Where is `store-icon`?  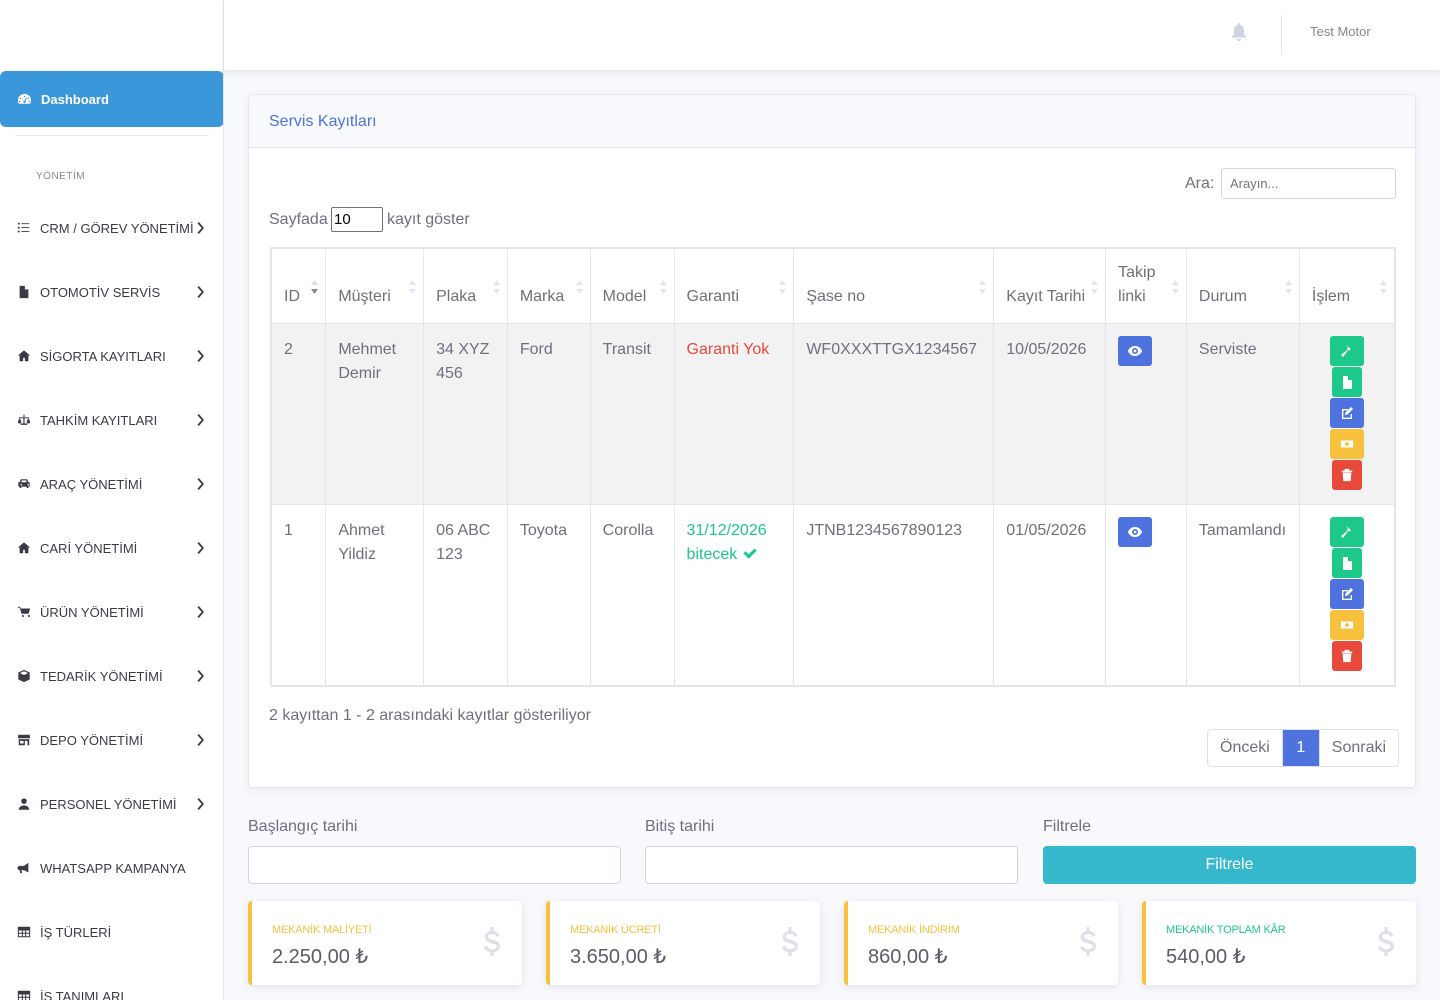
store-icon is located at coordinates (24, 740).